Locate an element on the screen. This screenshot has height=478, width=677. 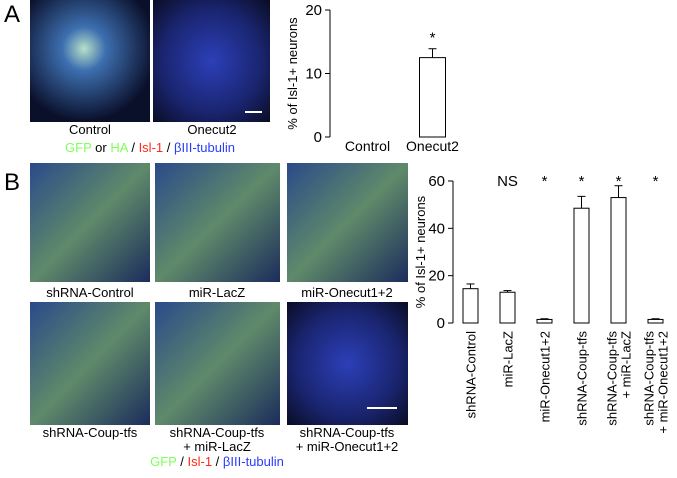
stain-legend: GFP / Isl-1 / βIII-tubulin is located at coordinates (217, 461).